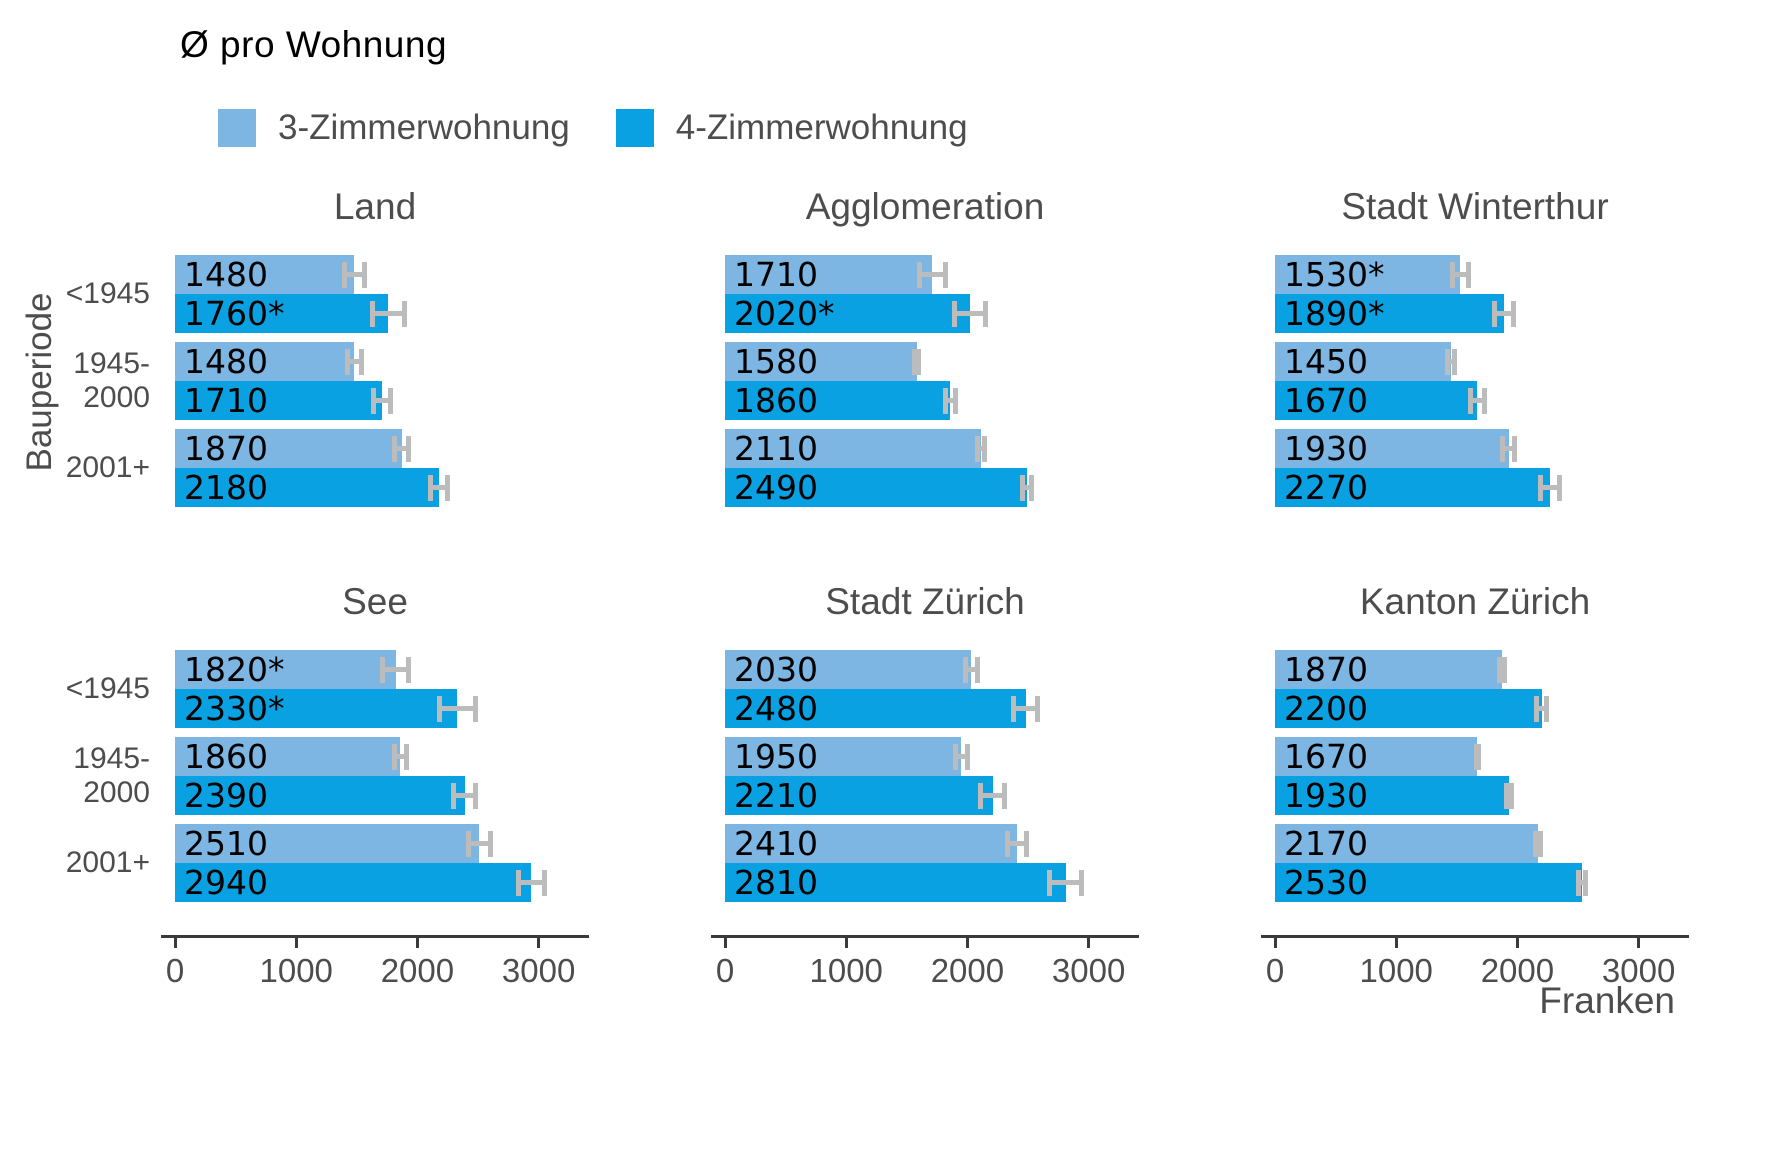  I want to click on facet-title-agglomeration: Agglomeration, so click(925, 206).